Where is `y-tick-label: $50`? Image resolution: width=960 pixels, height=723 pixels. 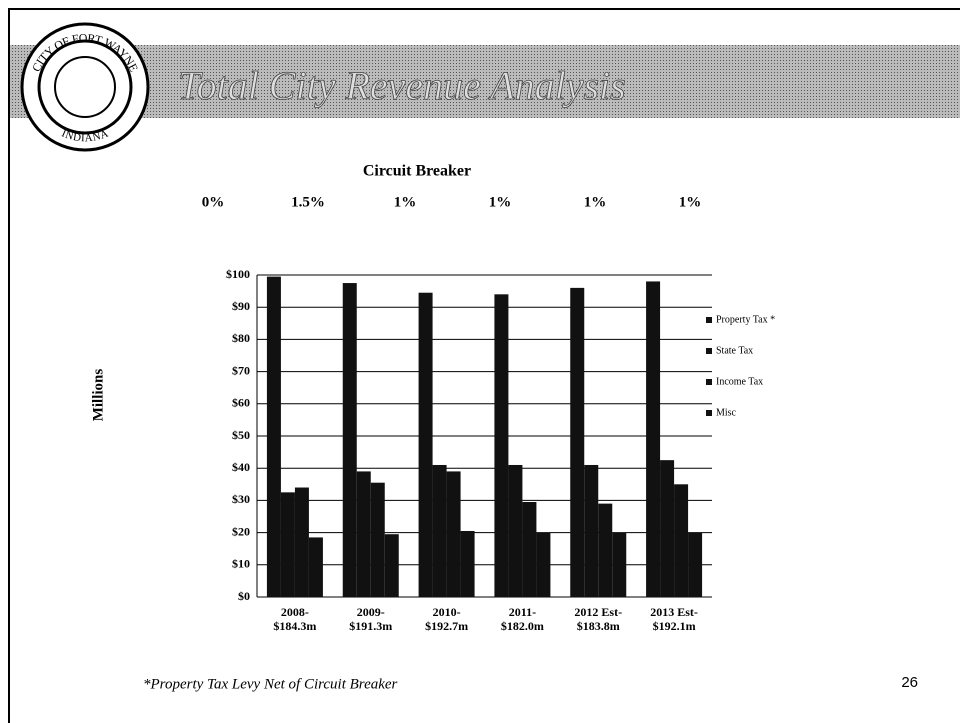
y-tick-label: $50 is located at coordinates (241, 435).